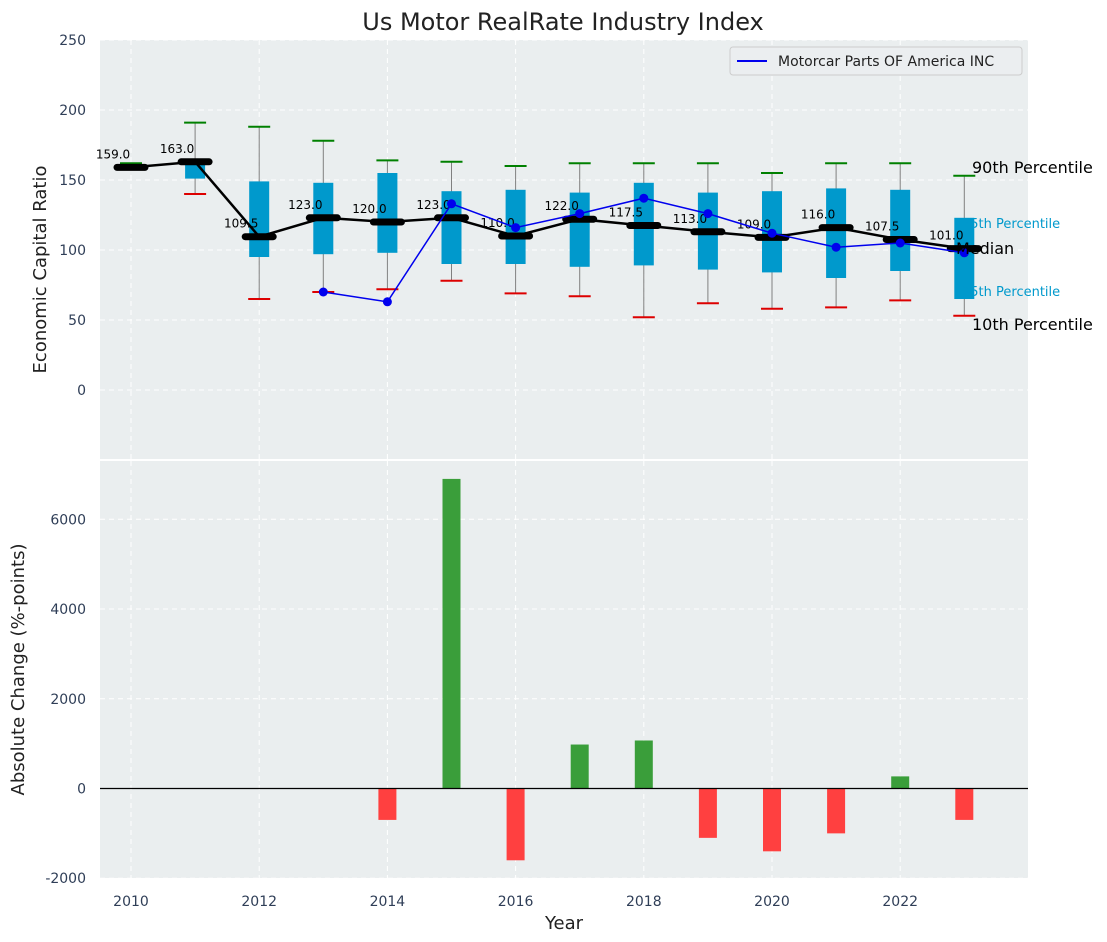 The image size is (1107, 942). What do you see at coordinates (131, 902) in the screenshot?
I see `x-tick-label: 2010` at bounding box center [131, 902].